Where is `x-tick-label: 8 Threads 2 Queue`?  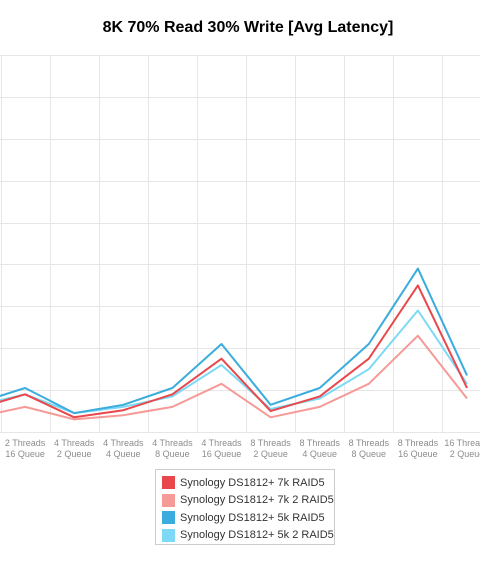 x-tick-label: 8 Threads 2 Queue is located at coordinates (270, 448).